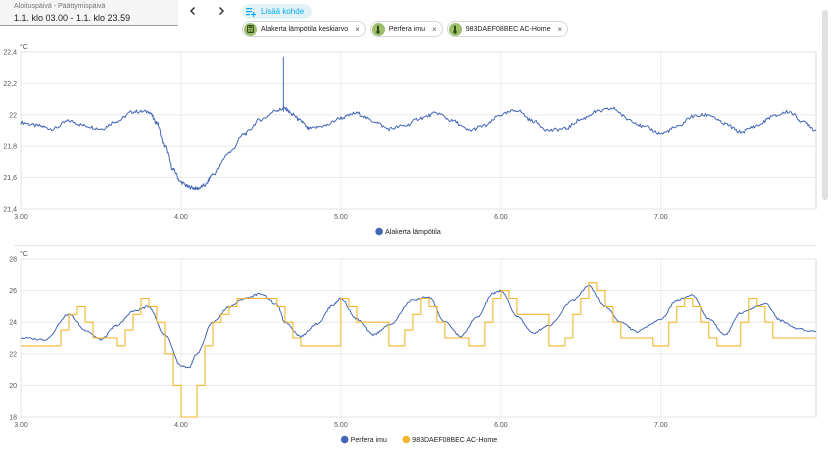  I want to click on legend-label: Perfera imu, so click(369, 440).